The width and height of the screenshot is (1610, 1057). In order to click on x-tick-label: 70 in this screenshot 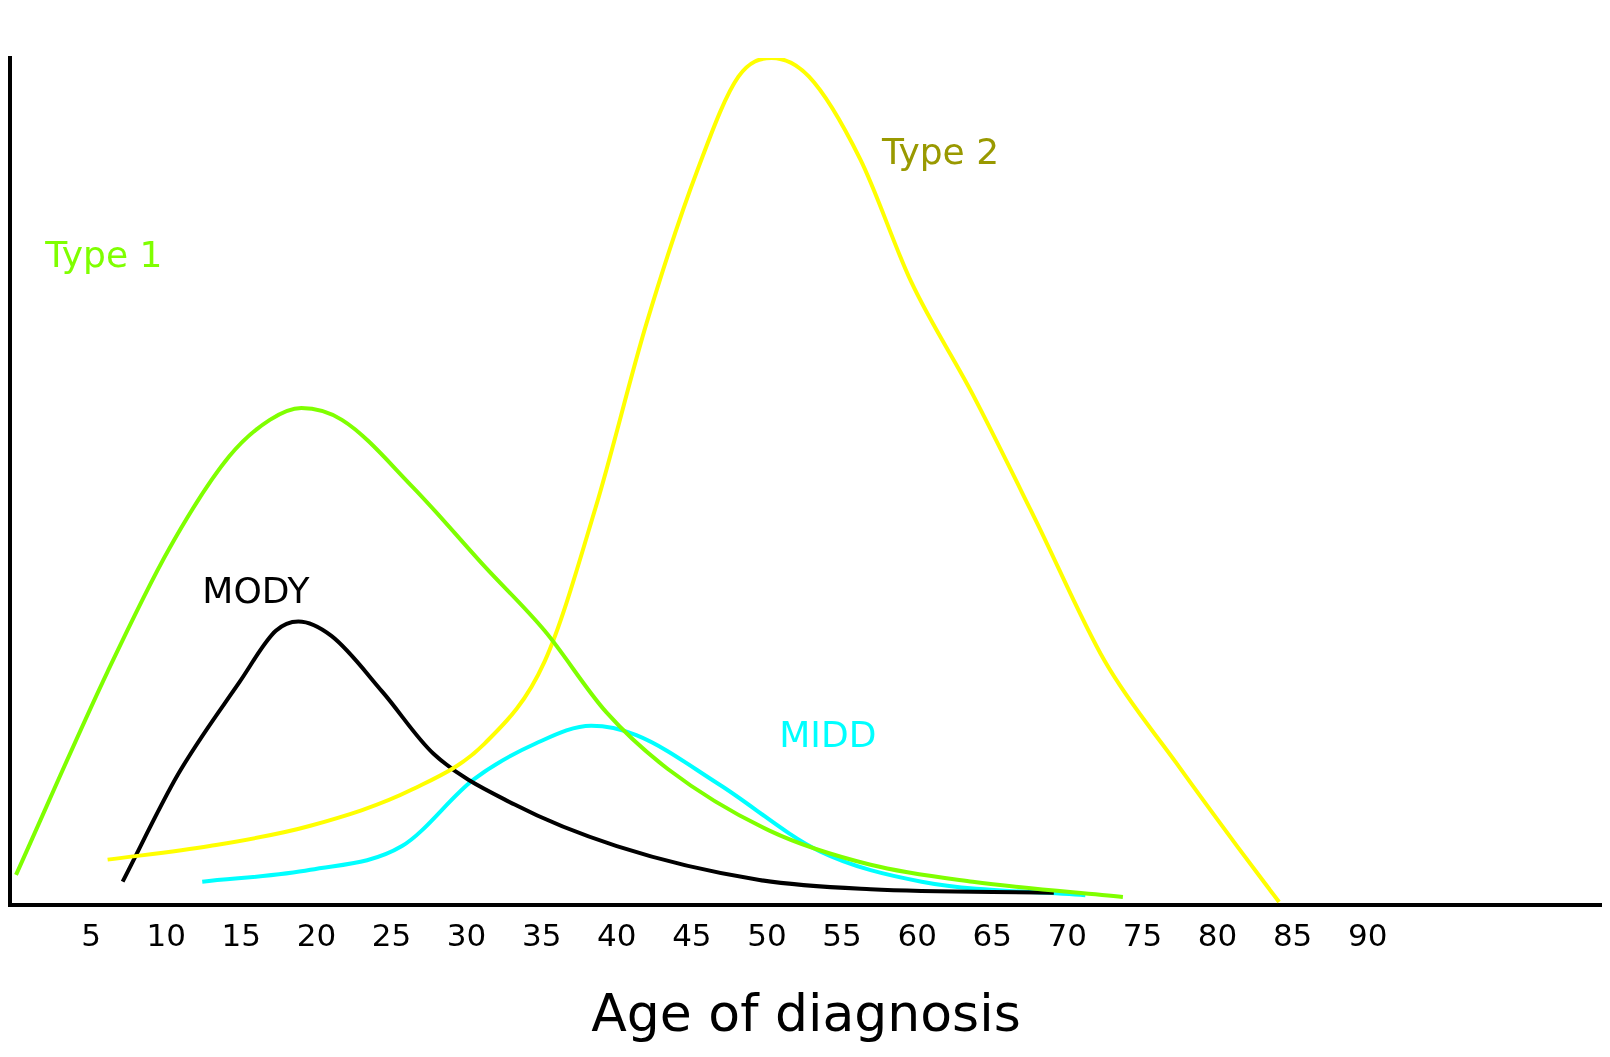, I will do `click(1067, 935)`.